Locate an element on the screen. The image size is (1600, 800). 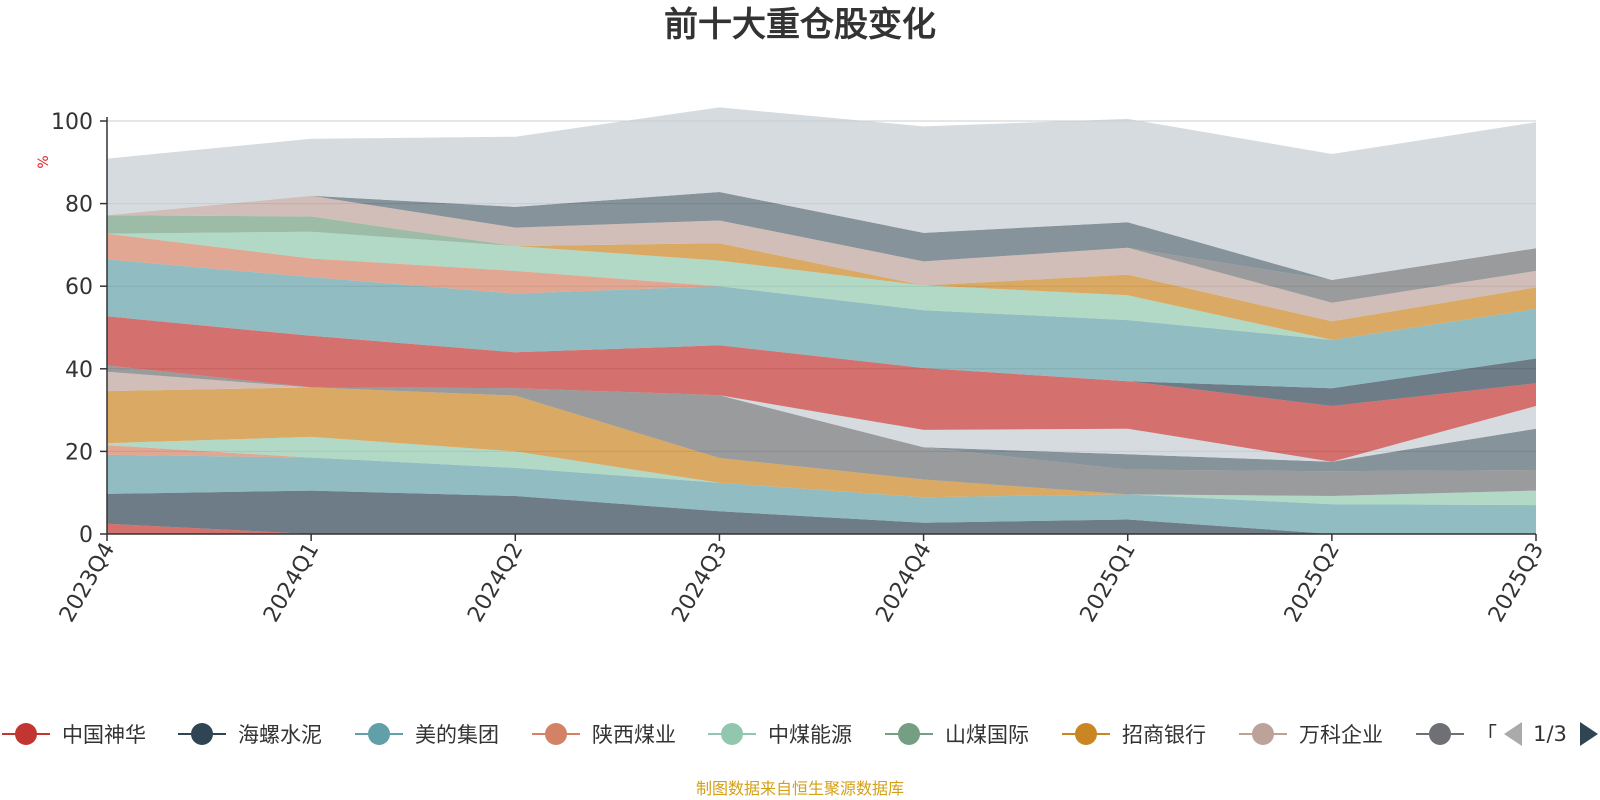
legend-item: 万科企业 is located at coordinates (1311, 735).